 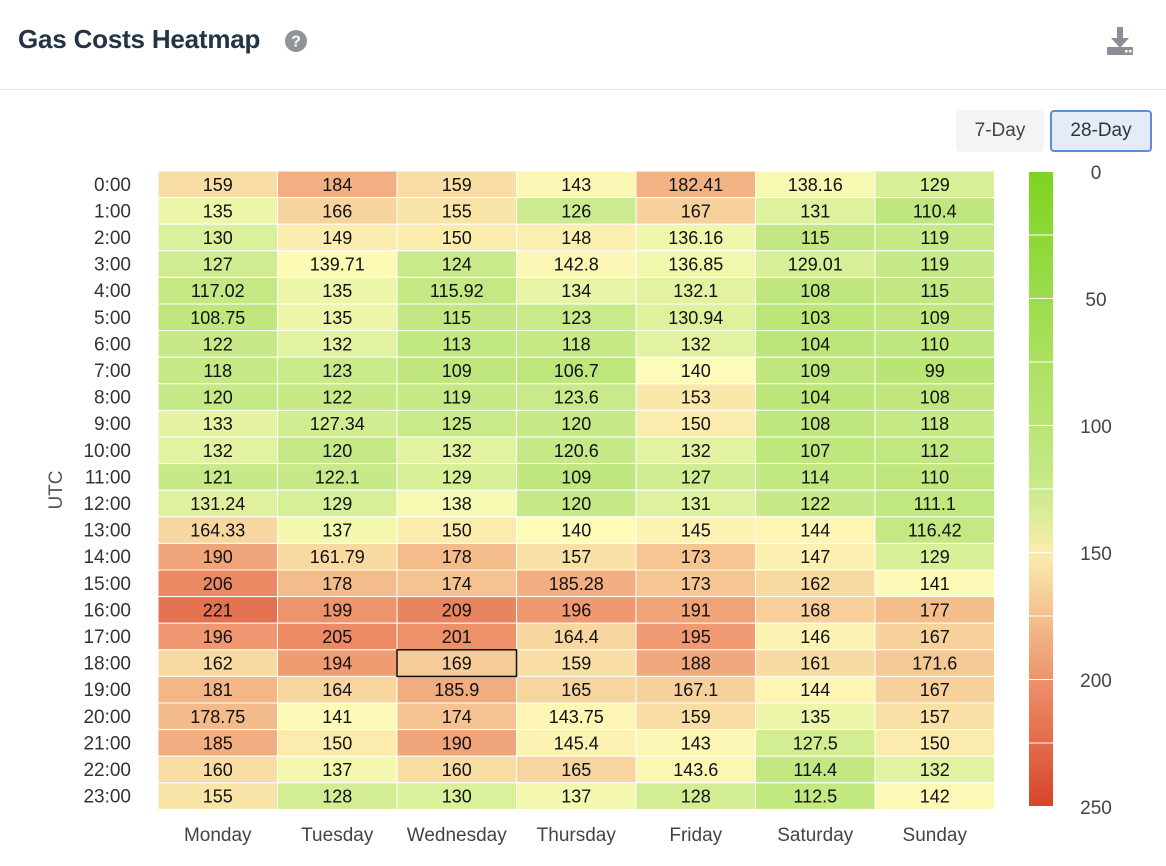 I want to click on question-circle-icon: ?, so click(x=296, y=41).